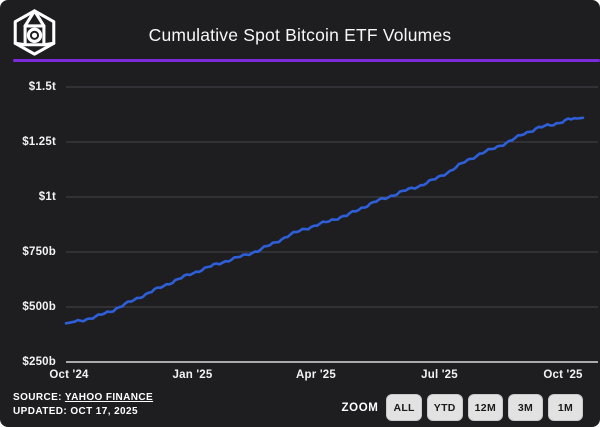  I want to click on y-axis-label: $250b, so click(39, 362).